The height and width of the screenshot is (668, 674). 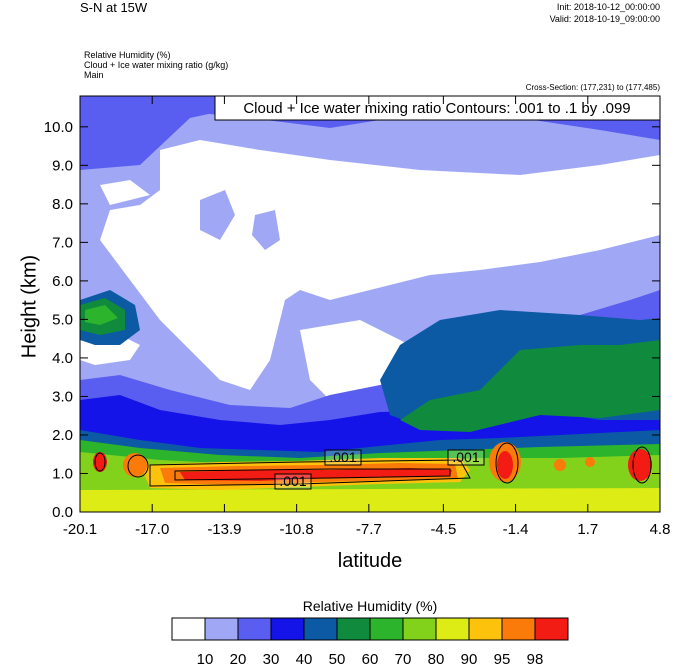 What do you see at coordinates (62, 512) in the screenshot?
I see `y-tick-label: 0.0` at bounding box center [62, 512].